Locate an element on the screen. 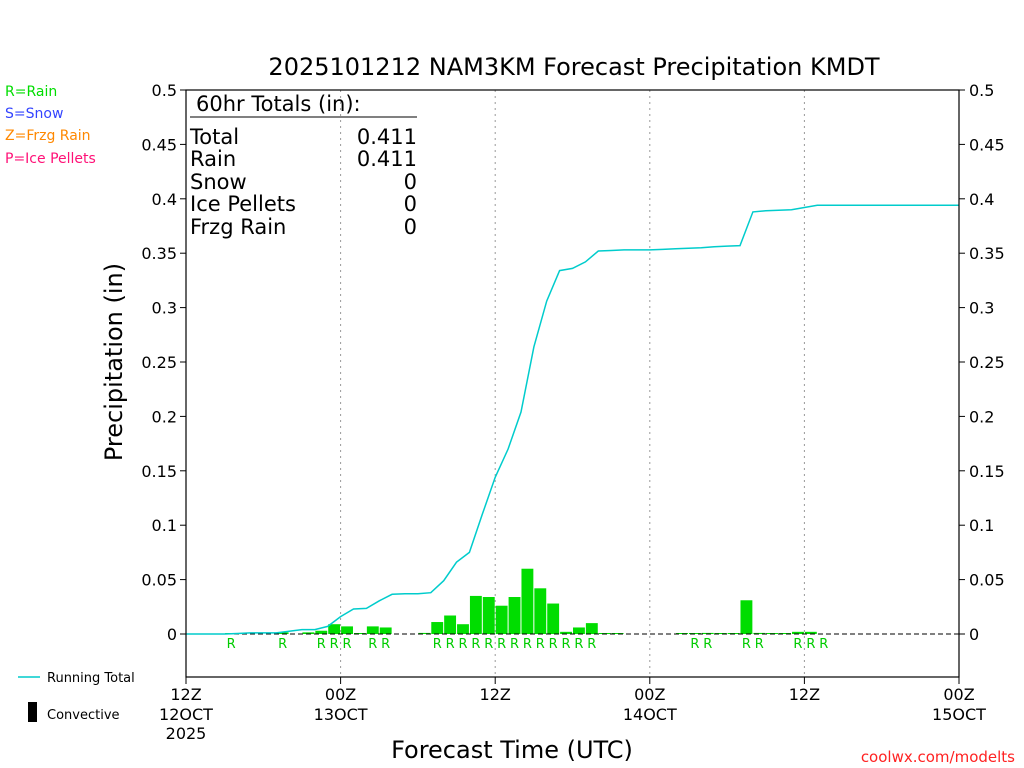 Image resolution: width=1024 pixels, height=768 pixels. x-tick-label-time: 12Z is located at coordinates (185, 694).